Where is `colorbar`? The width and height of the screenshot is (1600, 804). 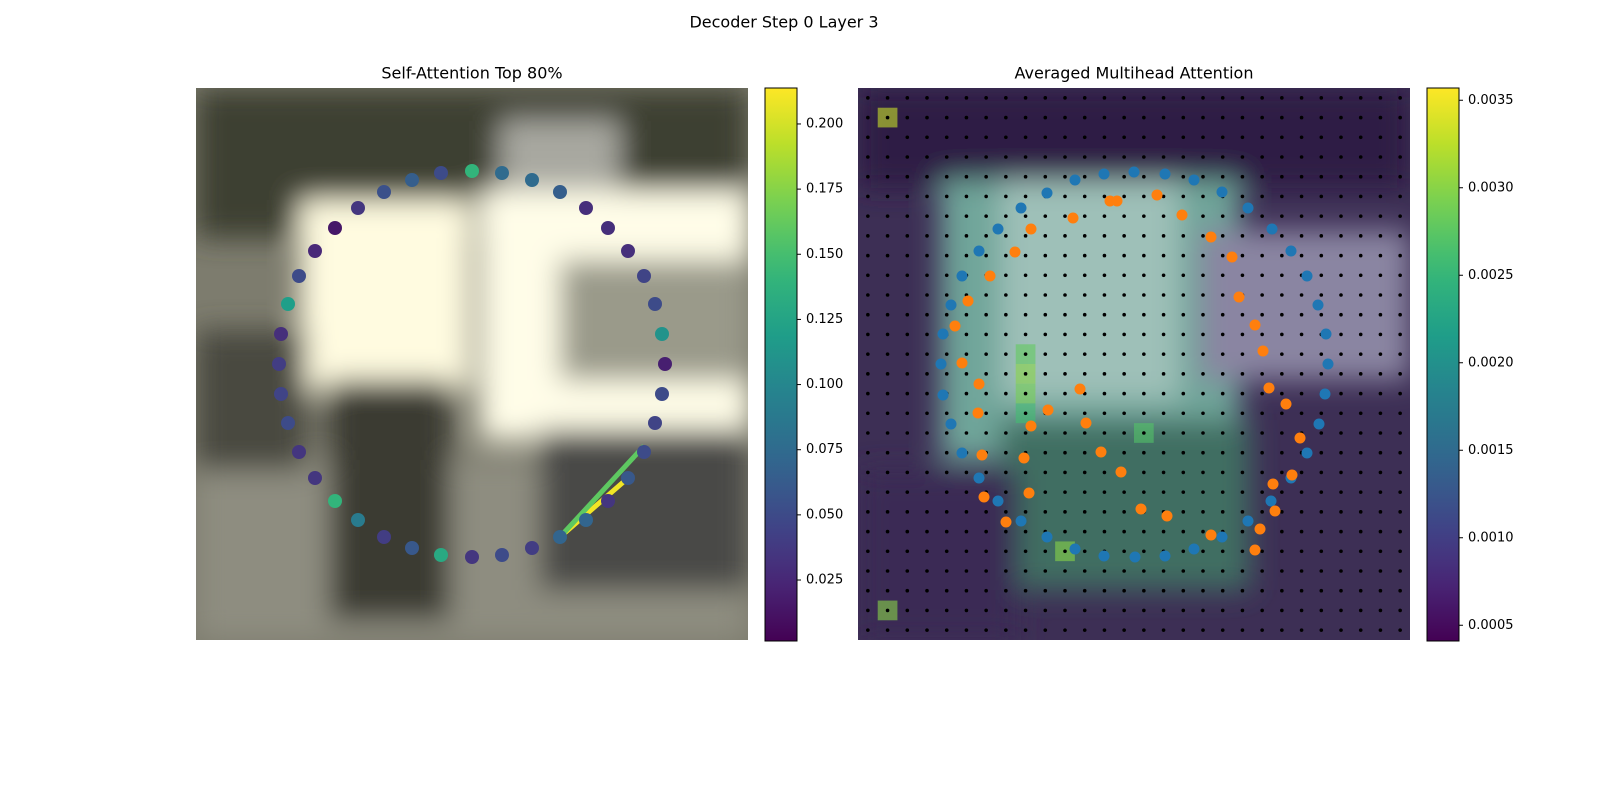 colorbar is located at coordinates (781, 364).